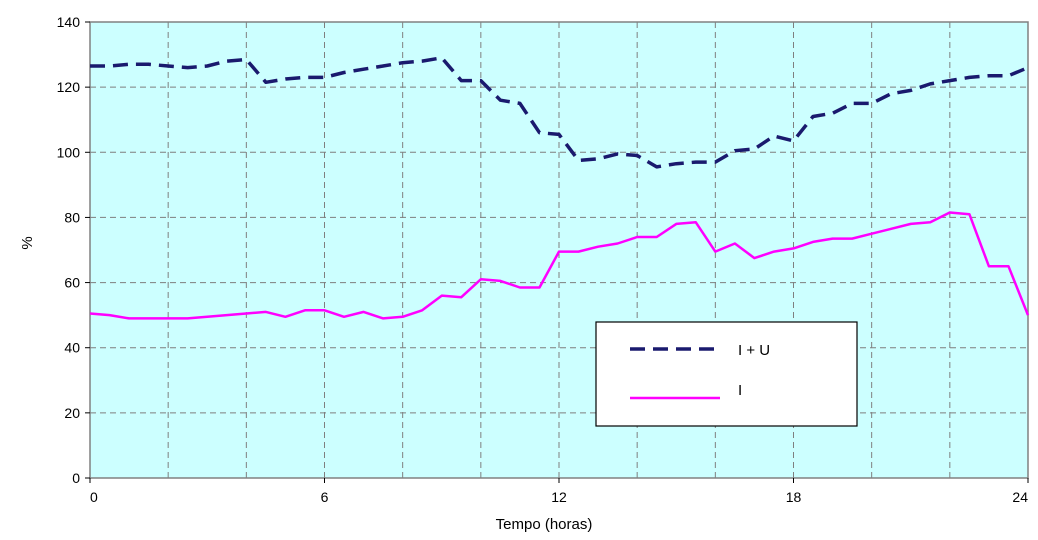 The height and width of the screenshot is (540, 1038). I want to click on legend-box, so click(726, 374).